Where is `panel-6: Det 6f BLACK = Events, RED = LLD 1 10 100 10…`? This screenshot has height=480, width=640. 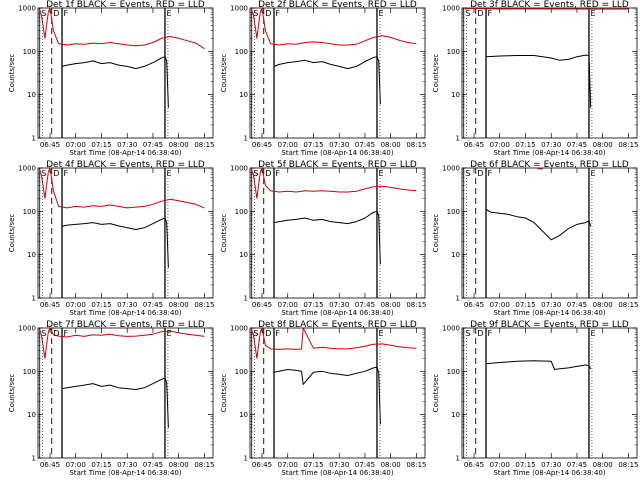
panel-6: Det 6f BLACK = Events, RED = LLD 1 10 100 10… is located at coordinates (535, 238).